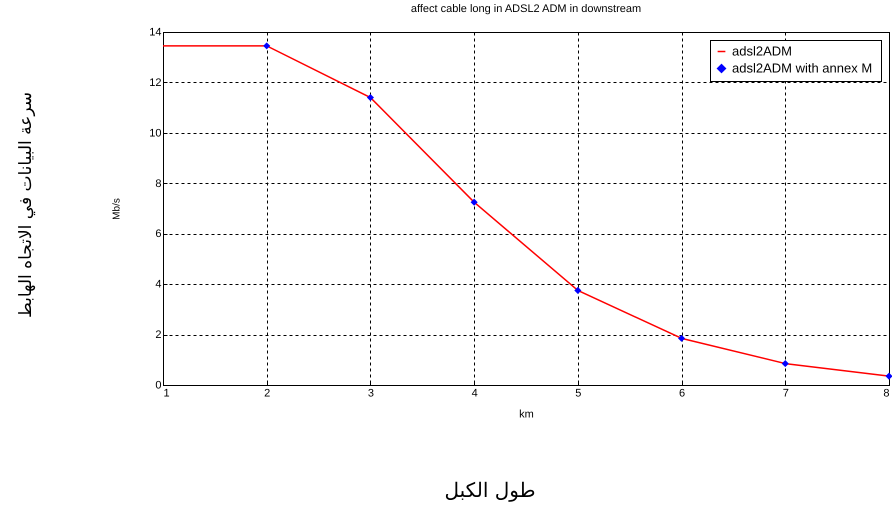 The height and width of the screenshot is (511, 892). I want to click on x-tick-label: 2, so click(267, 394).